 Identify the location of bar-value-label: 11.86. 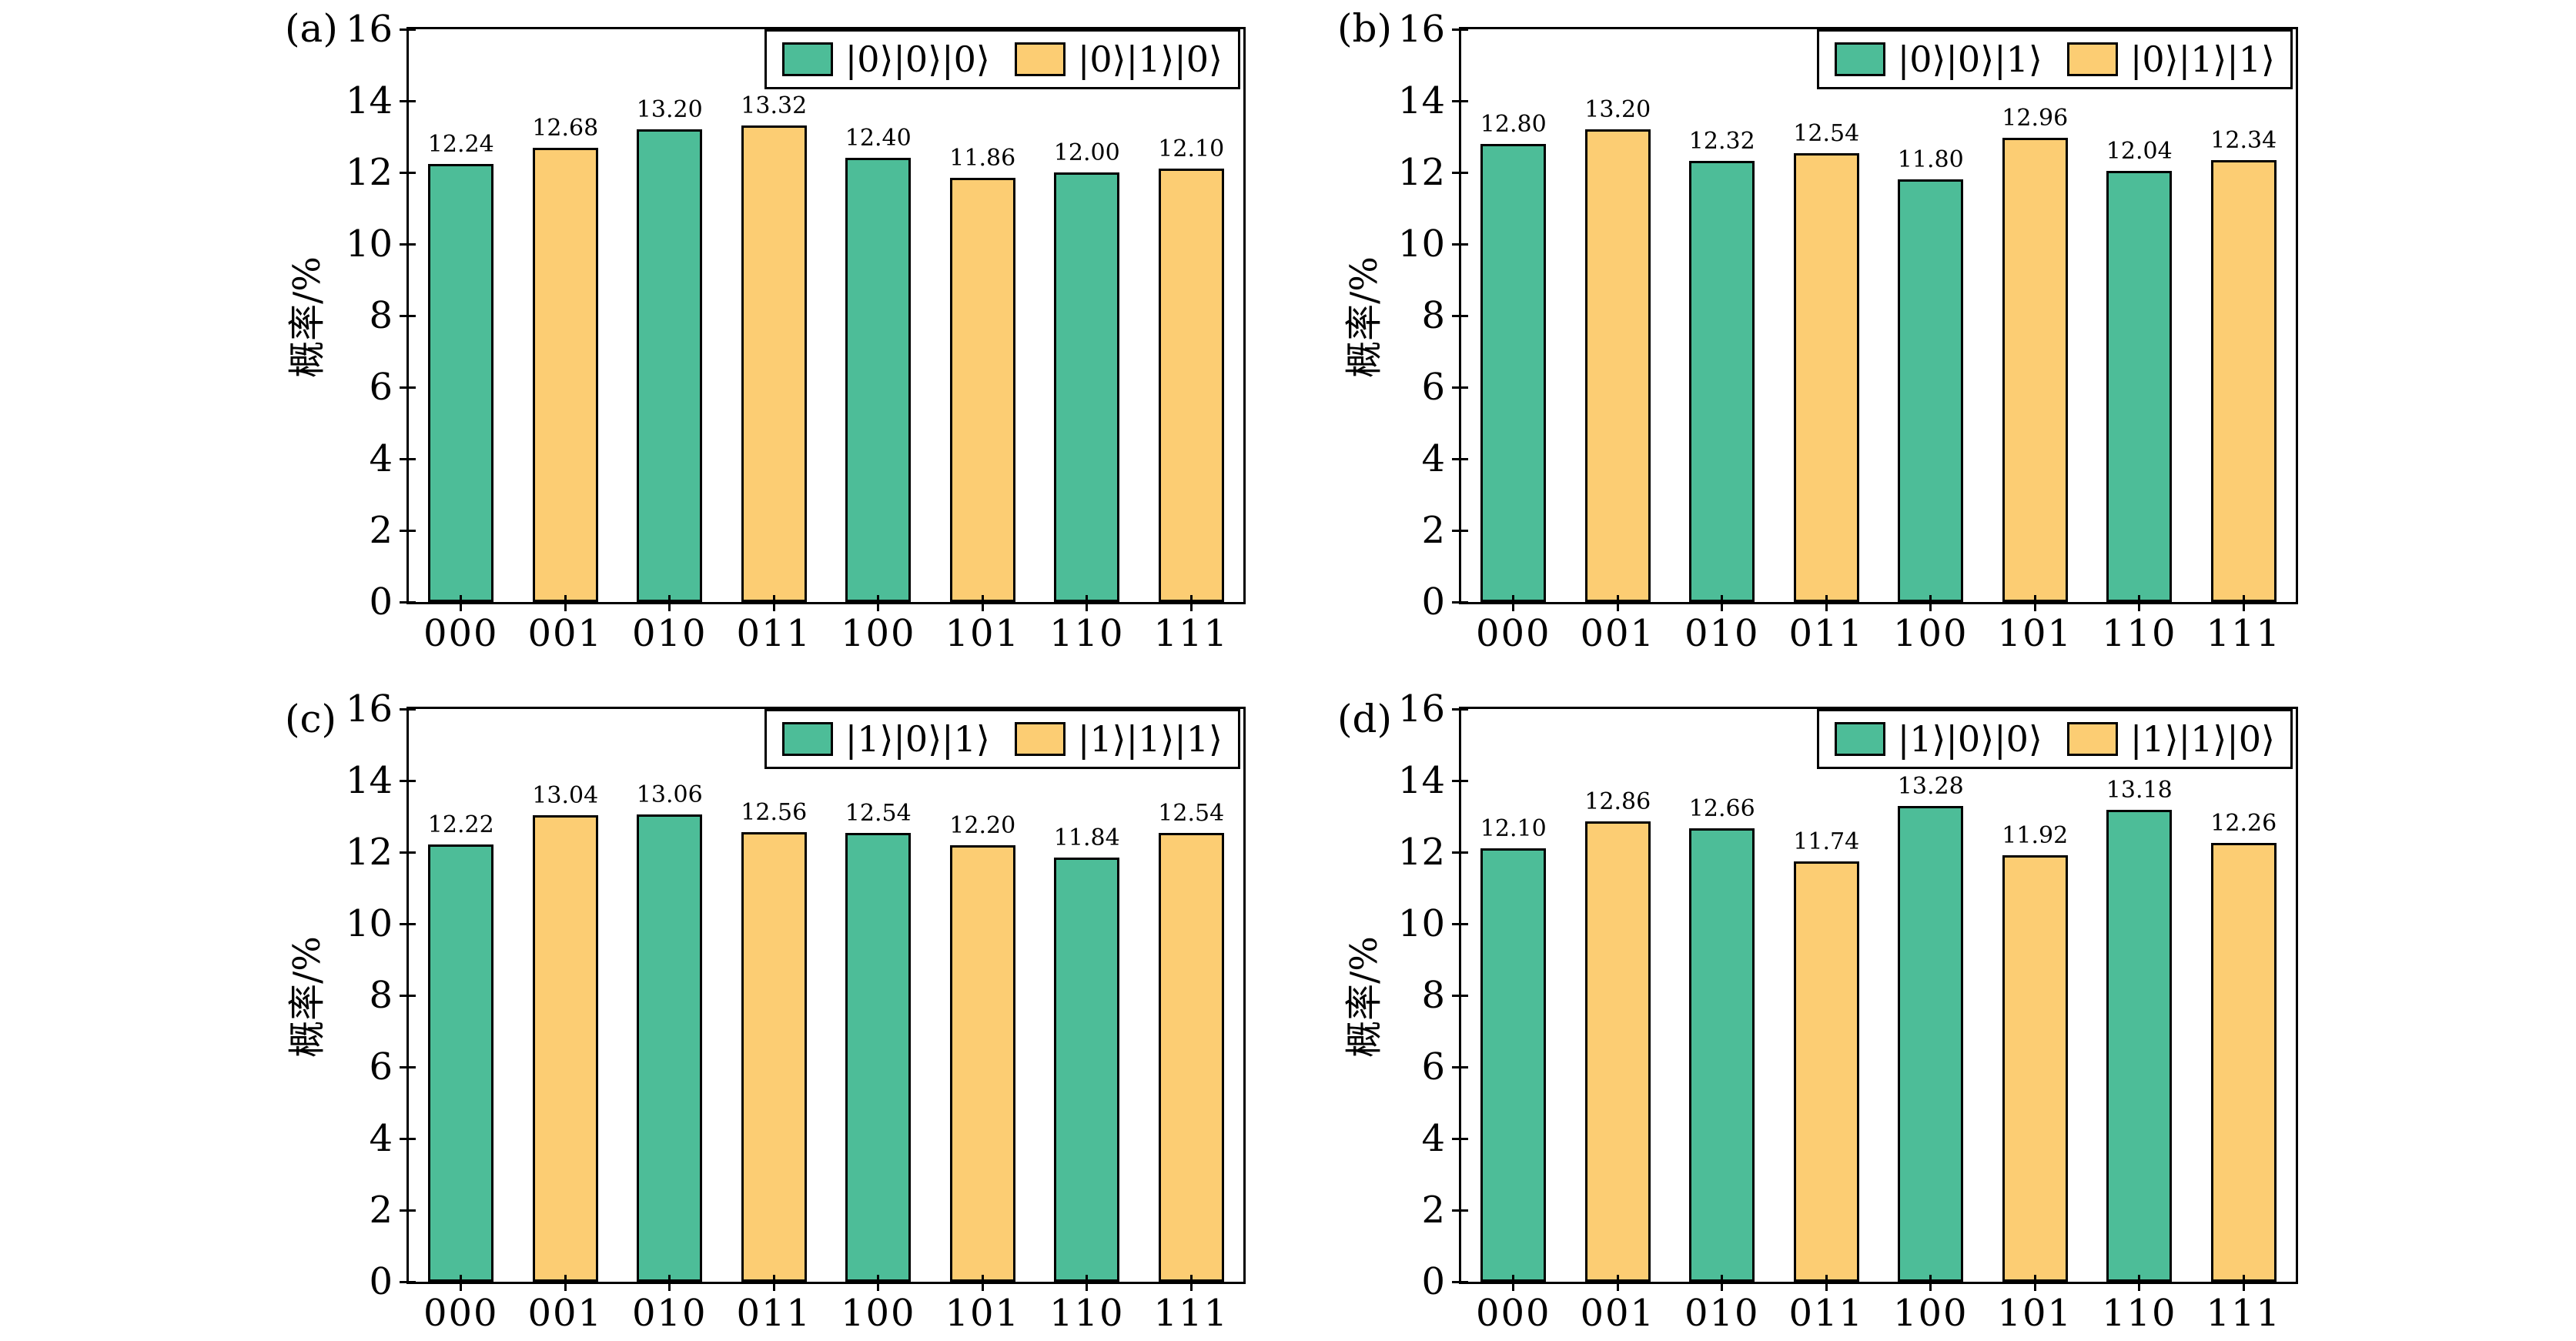
(983, 158).